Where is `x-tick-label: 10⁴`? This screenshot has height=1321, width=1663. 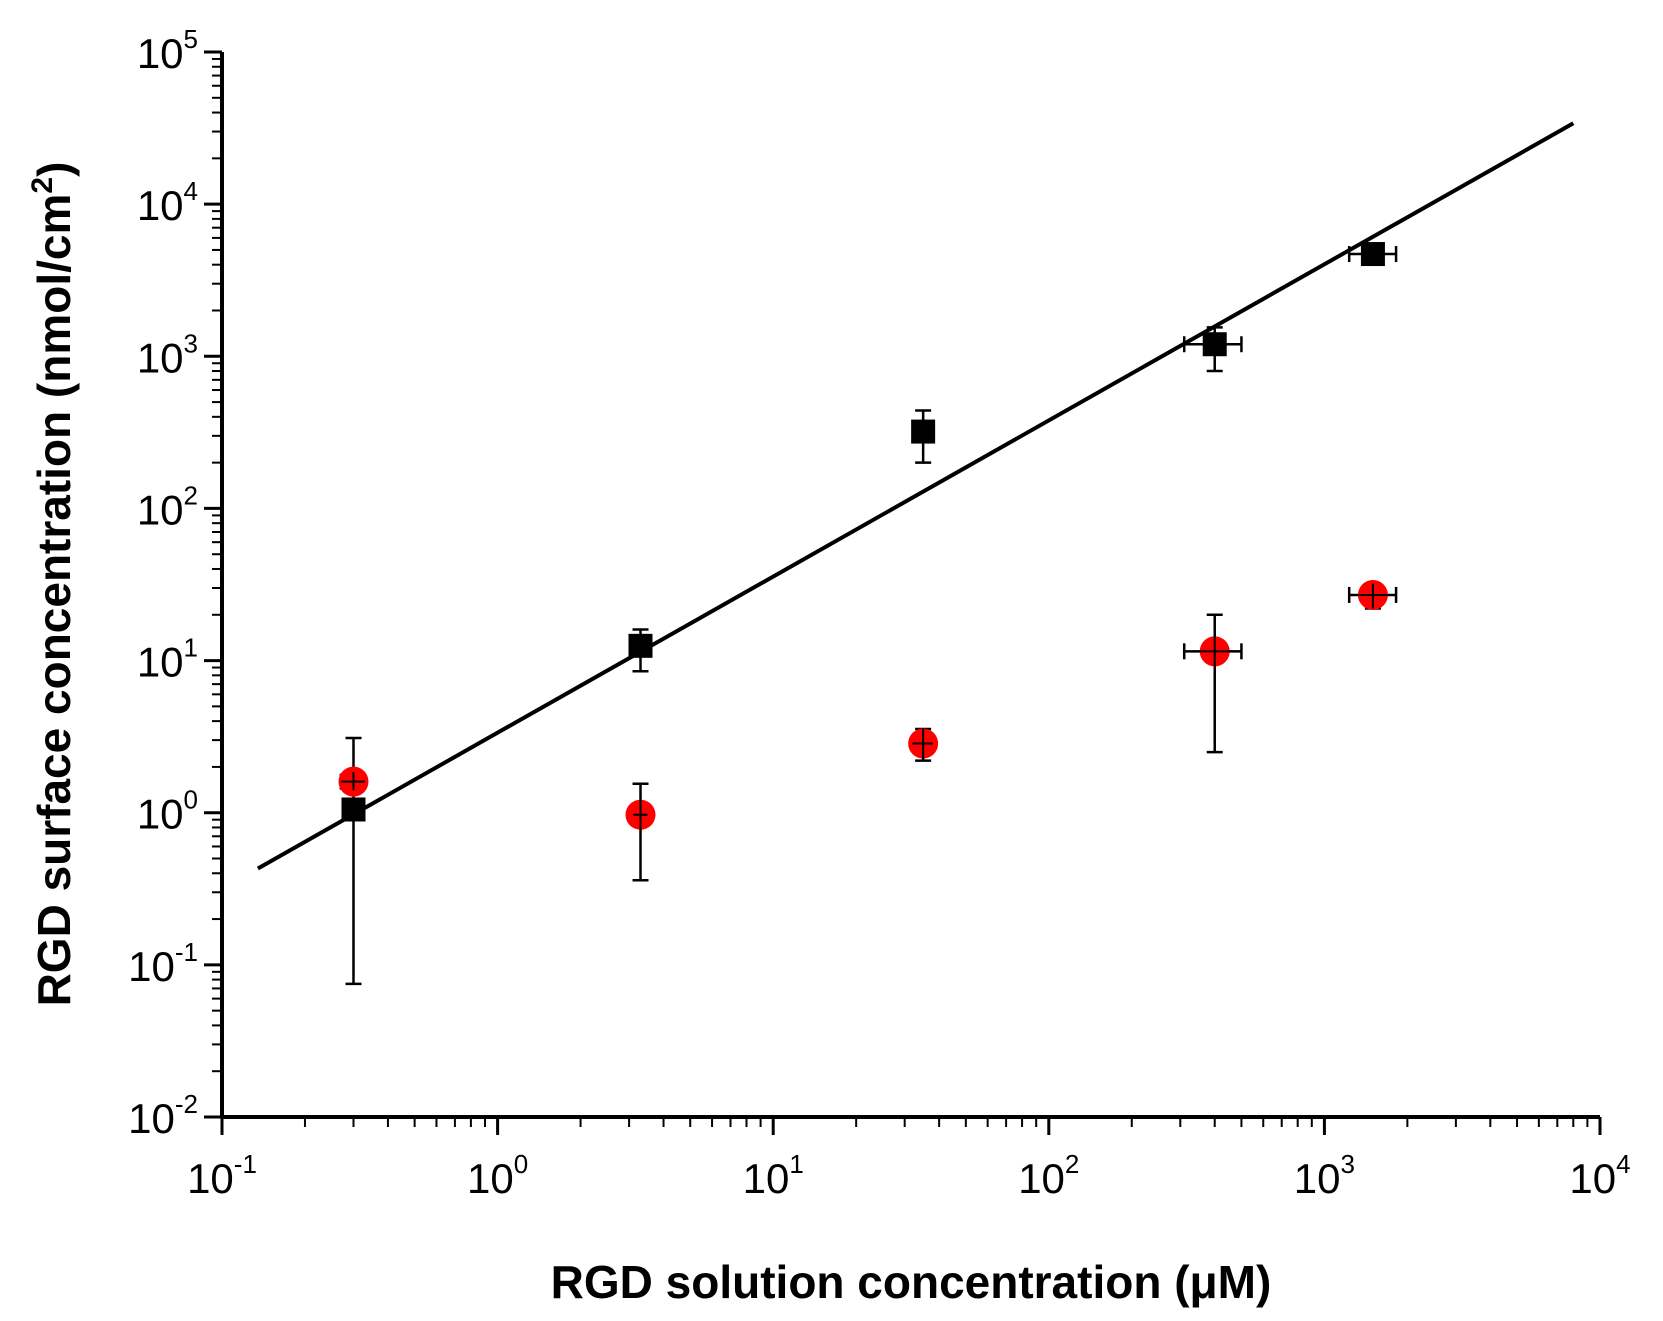
x-tick-label: 10⁴ is located at coordinates (1599, 1175).